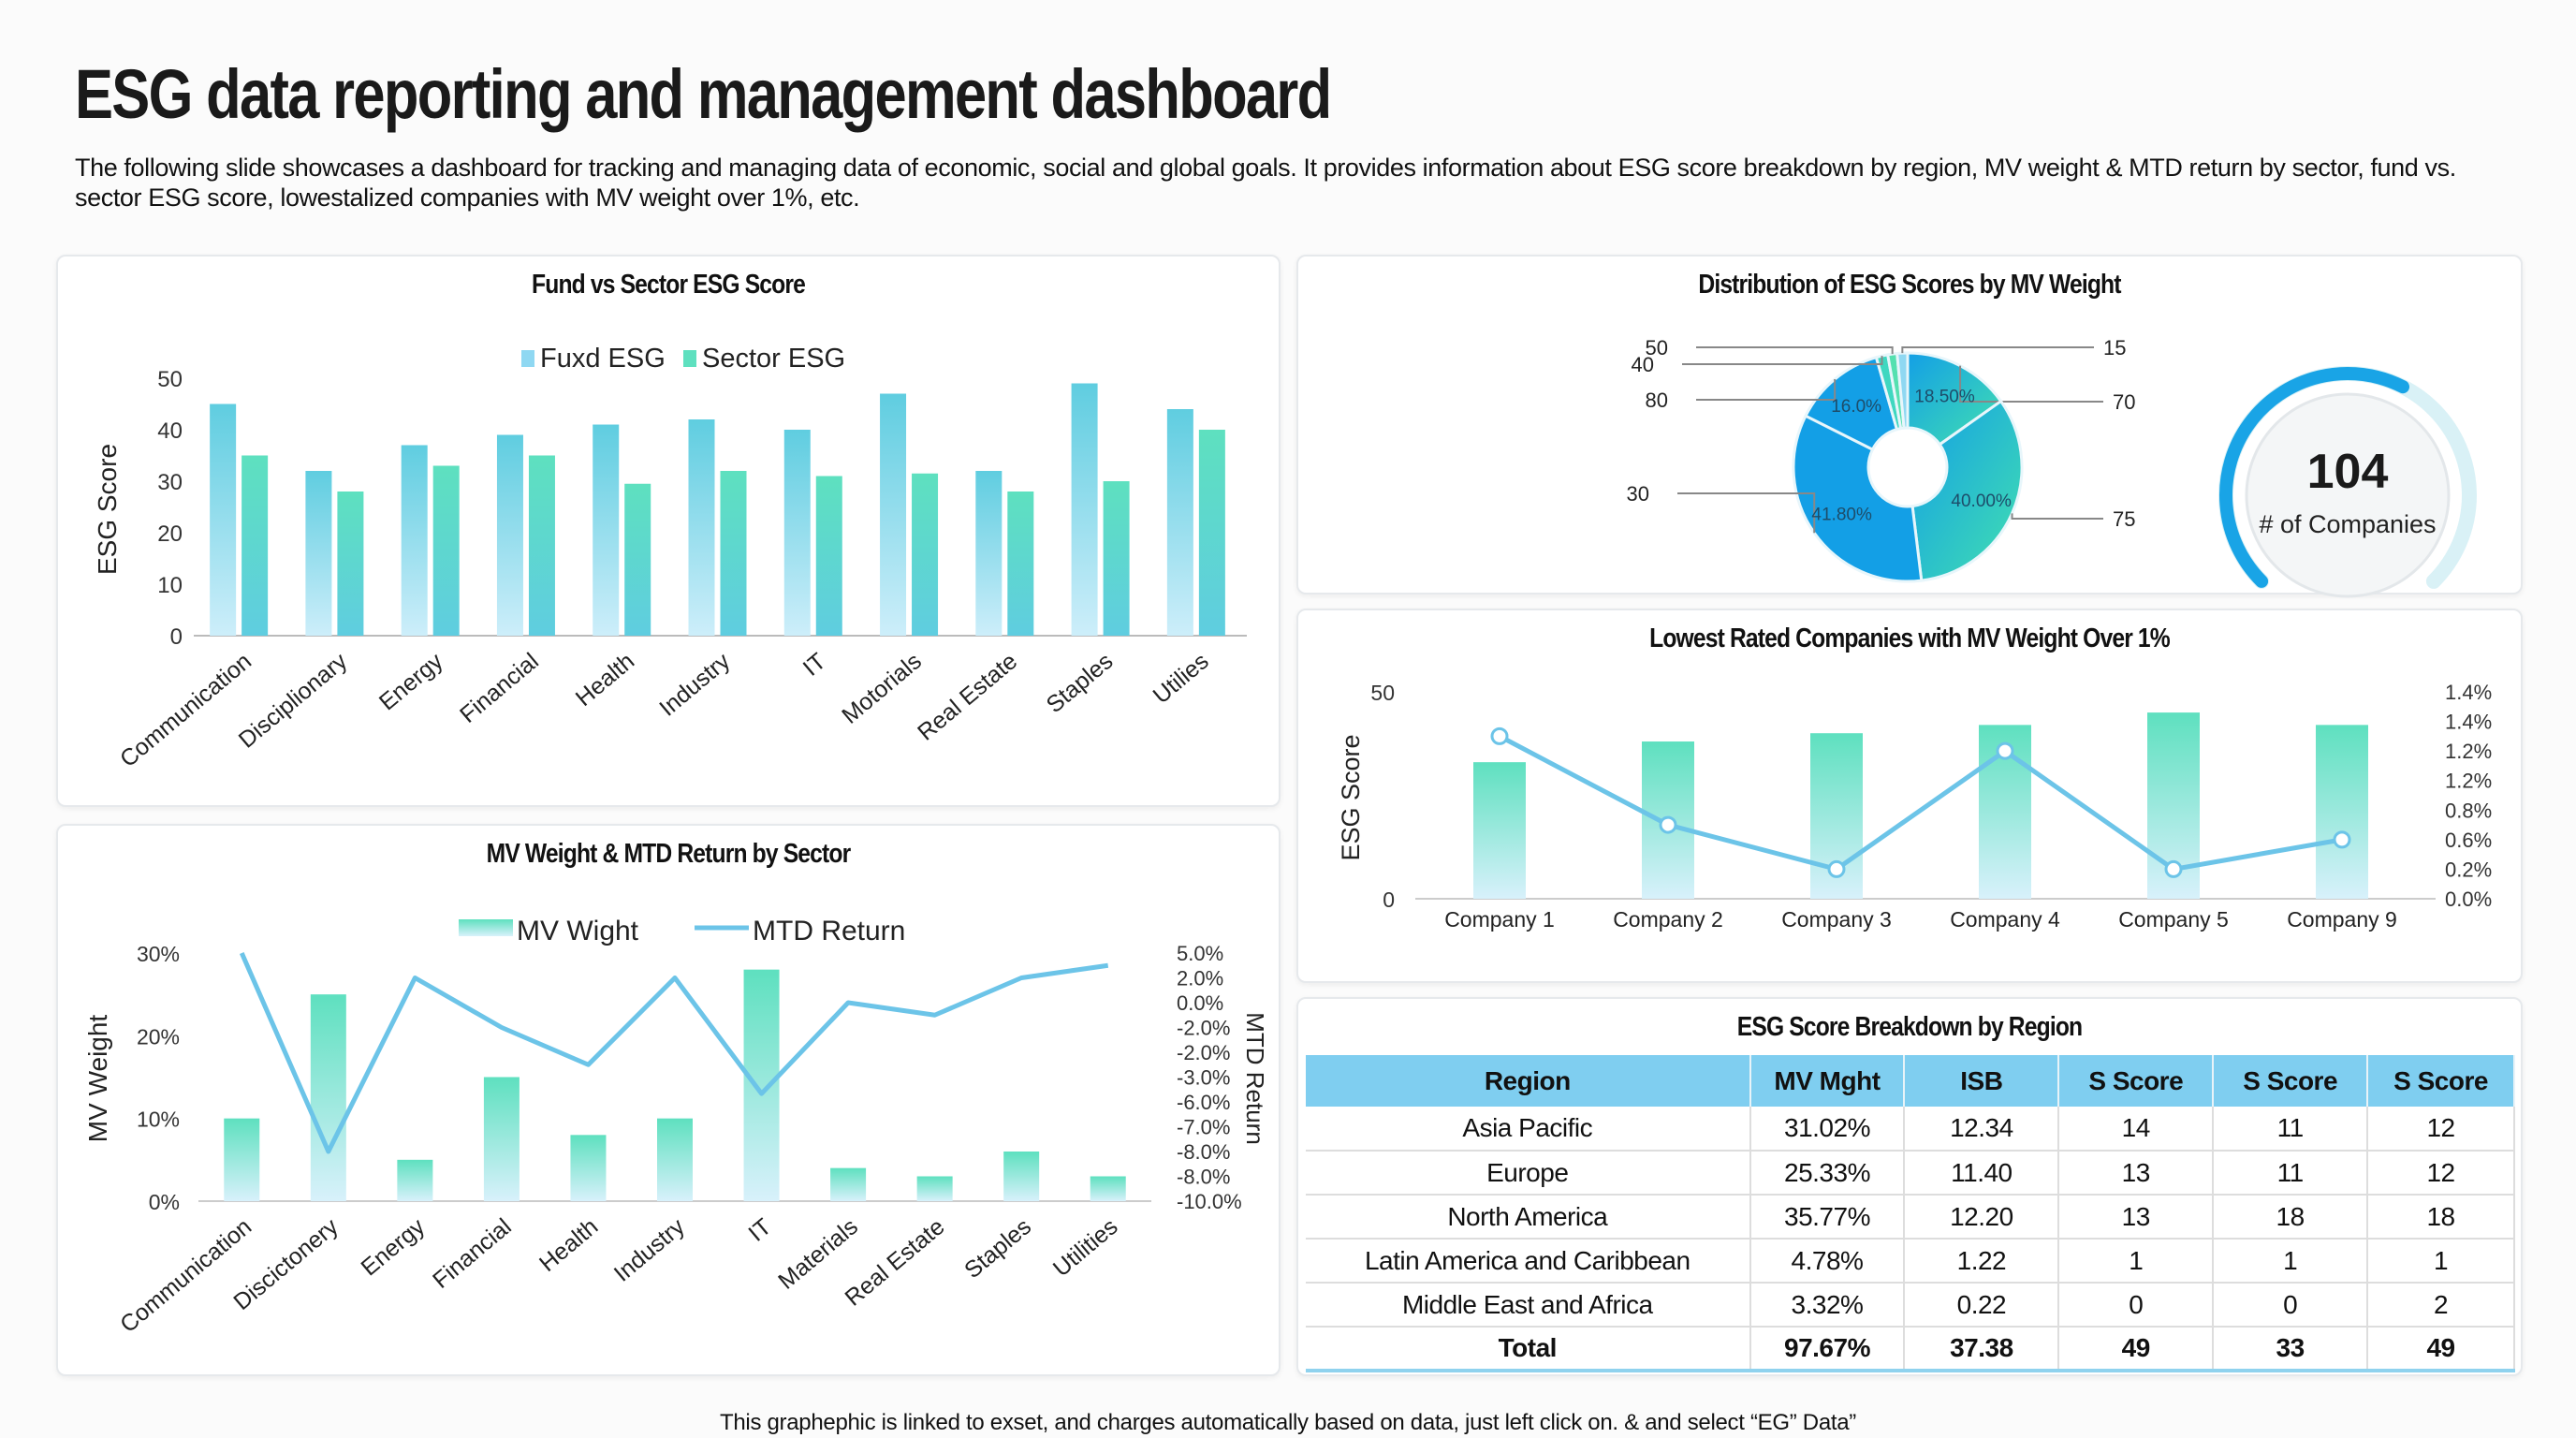 Image resolution: width=2576 pixels, height=1438 pixels. What do you see at coordinates (1827, 1173) in the screenshot?
I see `table-cell: 25.33%` at bounding box center [1827, 1173].